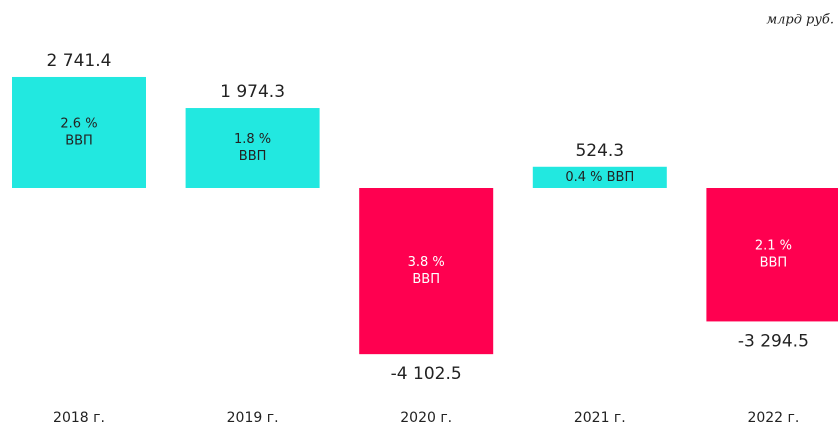  I want to click on gdp-share-label: 3.8 %, so click(426, 262).